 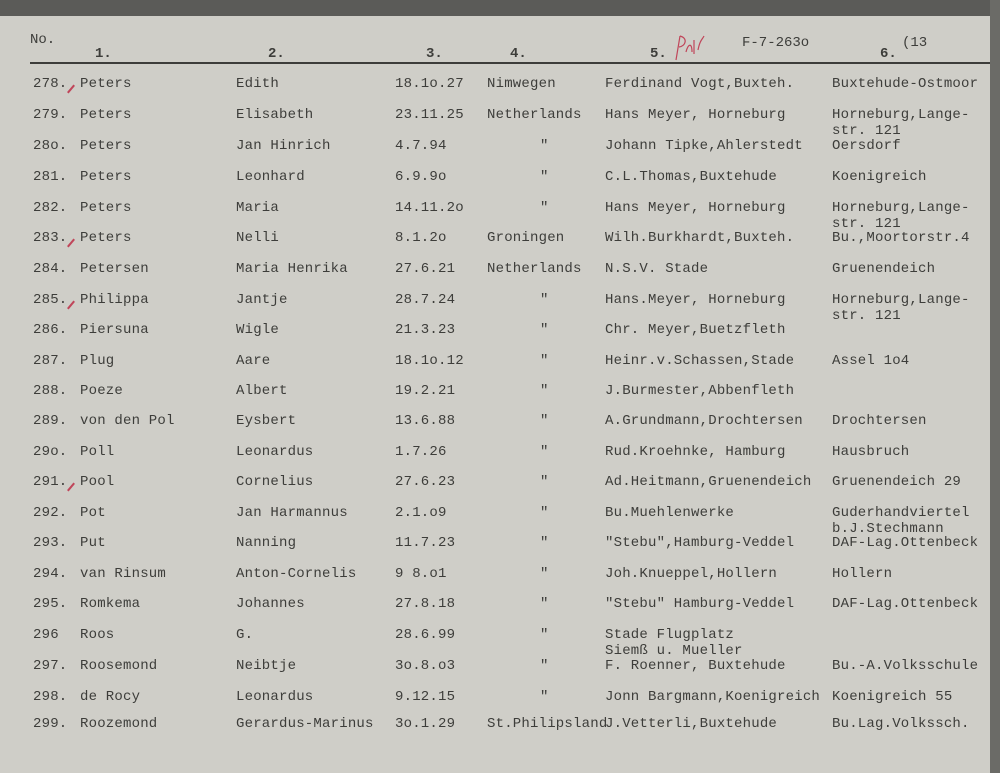 What do you see at coordinates (50, 146) in the screenshot?
I see `cell-no: 28o.` at bounding box center [50, 146].